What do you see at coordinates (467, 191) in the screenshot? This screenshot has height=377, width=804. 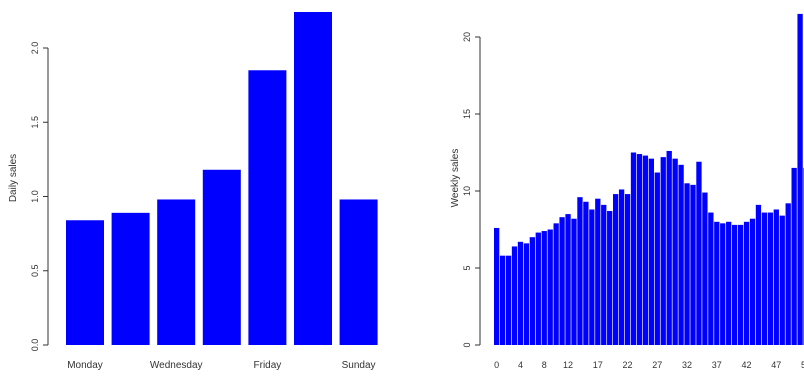 I see `weekly-sales-ytick-label: 10` at bounding box center [467, 191].